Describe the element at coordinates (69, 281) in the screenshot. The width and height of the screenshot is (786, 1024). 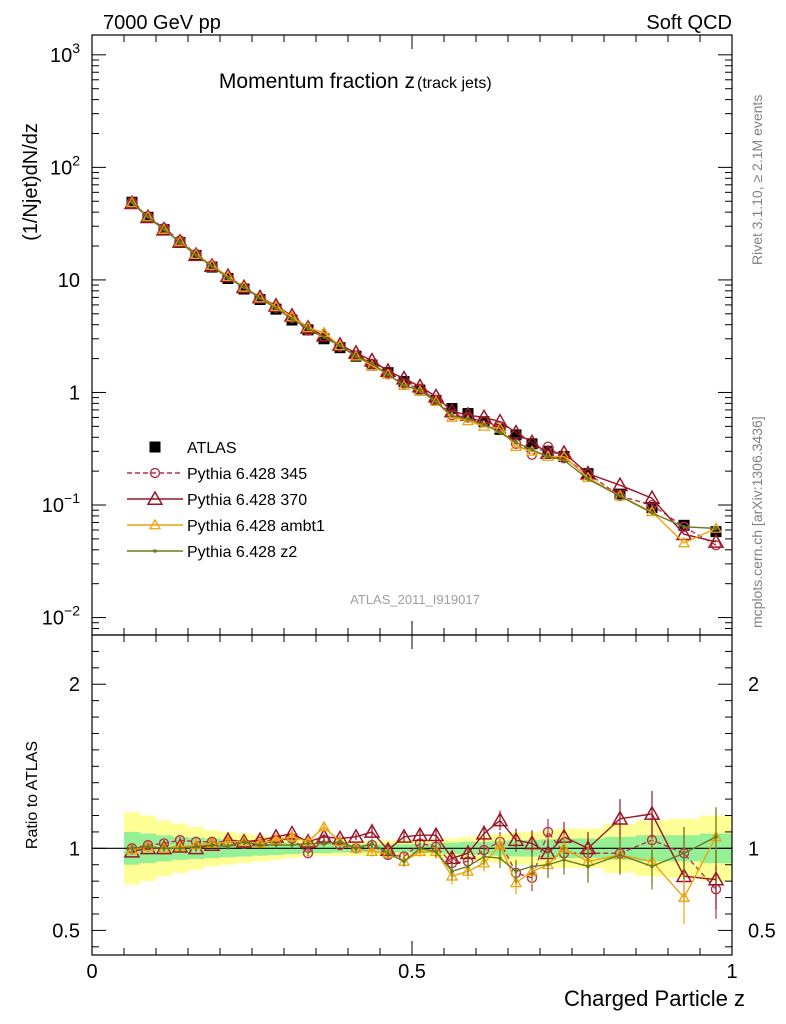
I see `y-tick-label: 10` at that location.